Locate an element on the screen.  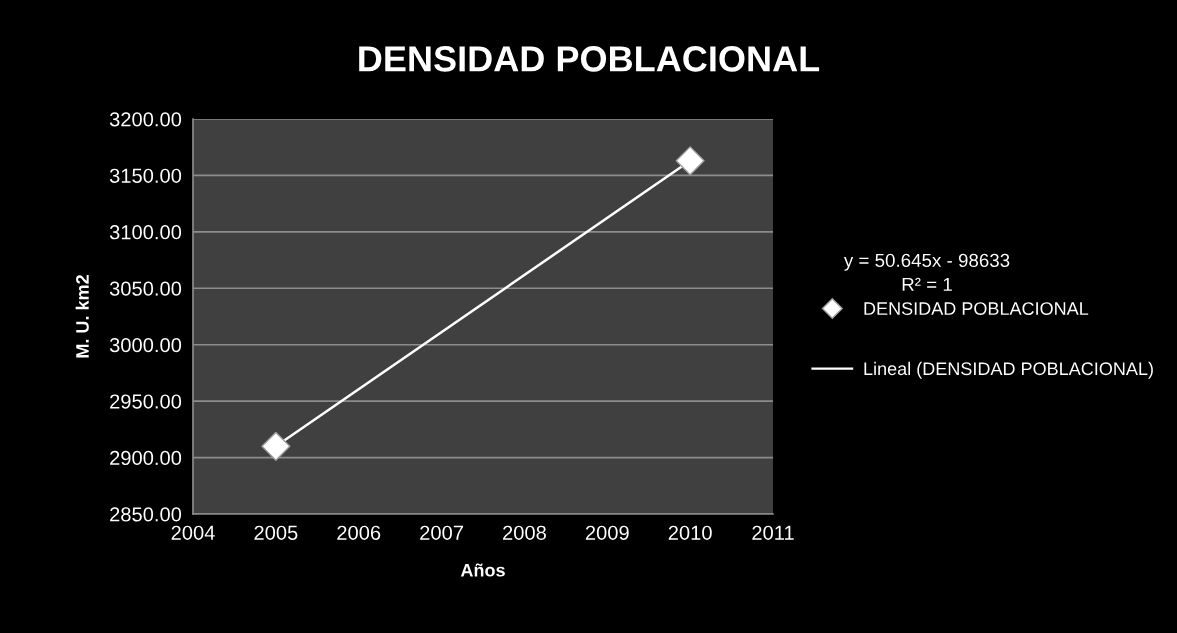
x-tick-label: 2011 is located at coordinates (773, 532).